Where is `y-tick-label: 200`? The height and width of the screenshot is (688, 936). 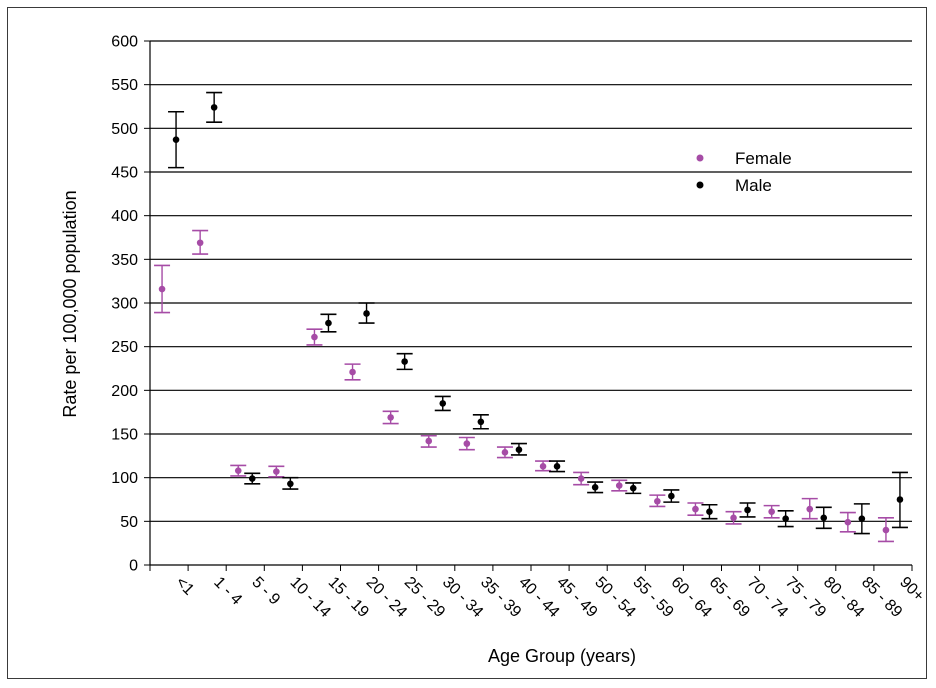
y-tick-label: 200 is located at coordinates (124, 391).